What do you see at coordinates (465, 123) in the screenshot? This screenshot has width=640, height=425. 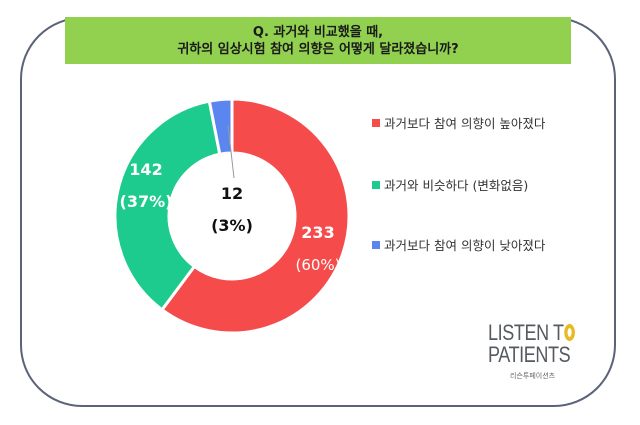 I see `legend-label: 과거보다 참여 의향이 높아졌다` at bounding box center [465, 123].